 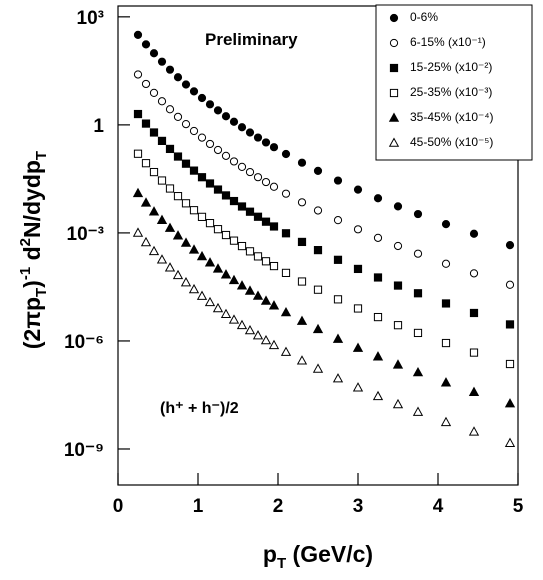 What do you see at coordinates (358, 506) in the screenshot?
I see `x-tick-label: 3` at bounding box center [358, 506].